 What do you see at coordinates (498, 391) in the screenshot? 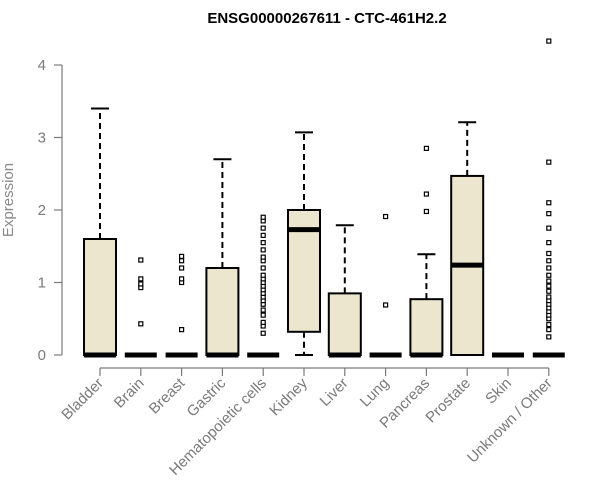
I see `x-tick-label: Skin` at bounding box center [498, 391].